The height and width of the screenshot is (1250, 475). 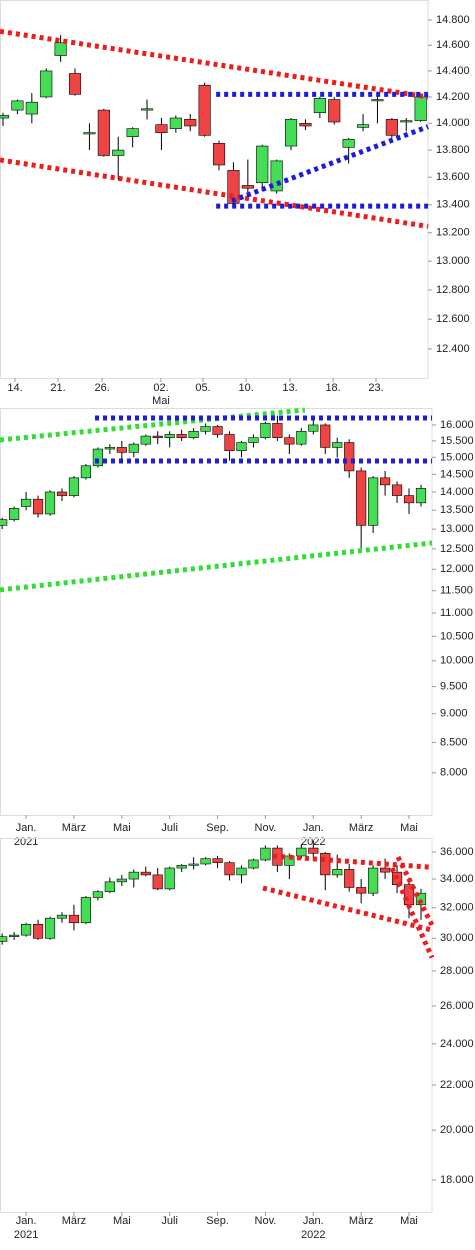 I want to click on y-tick-label: 24.000, so click(x=457, y=1044).